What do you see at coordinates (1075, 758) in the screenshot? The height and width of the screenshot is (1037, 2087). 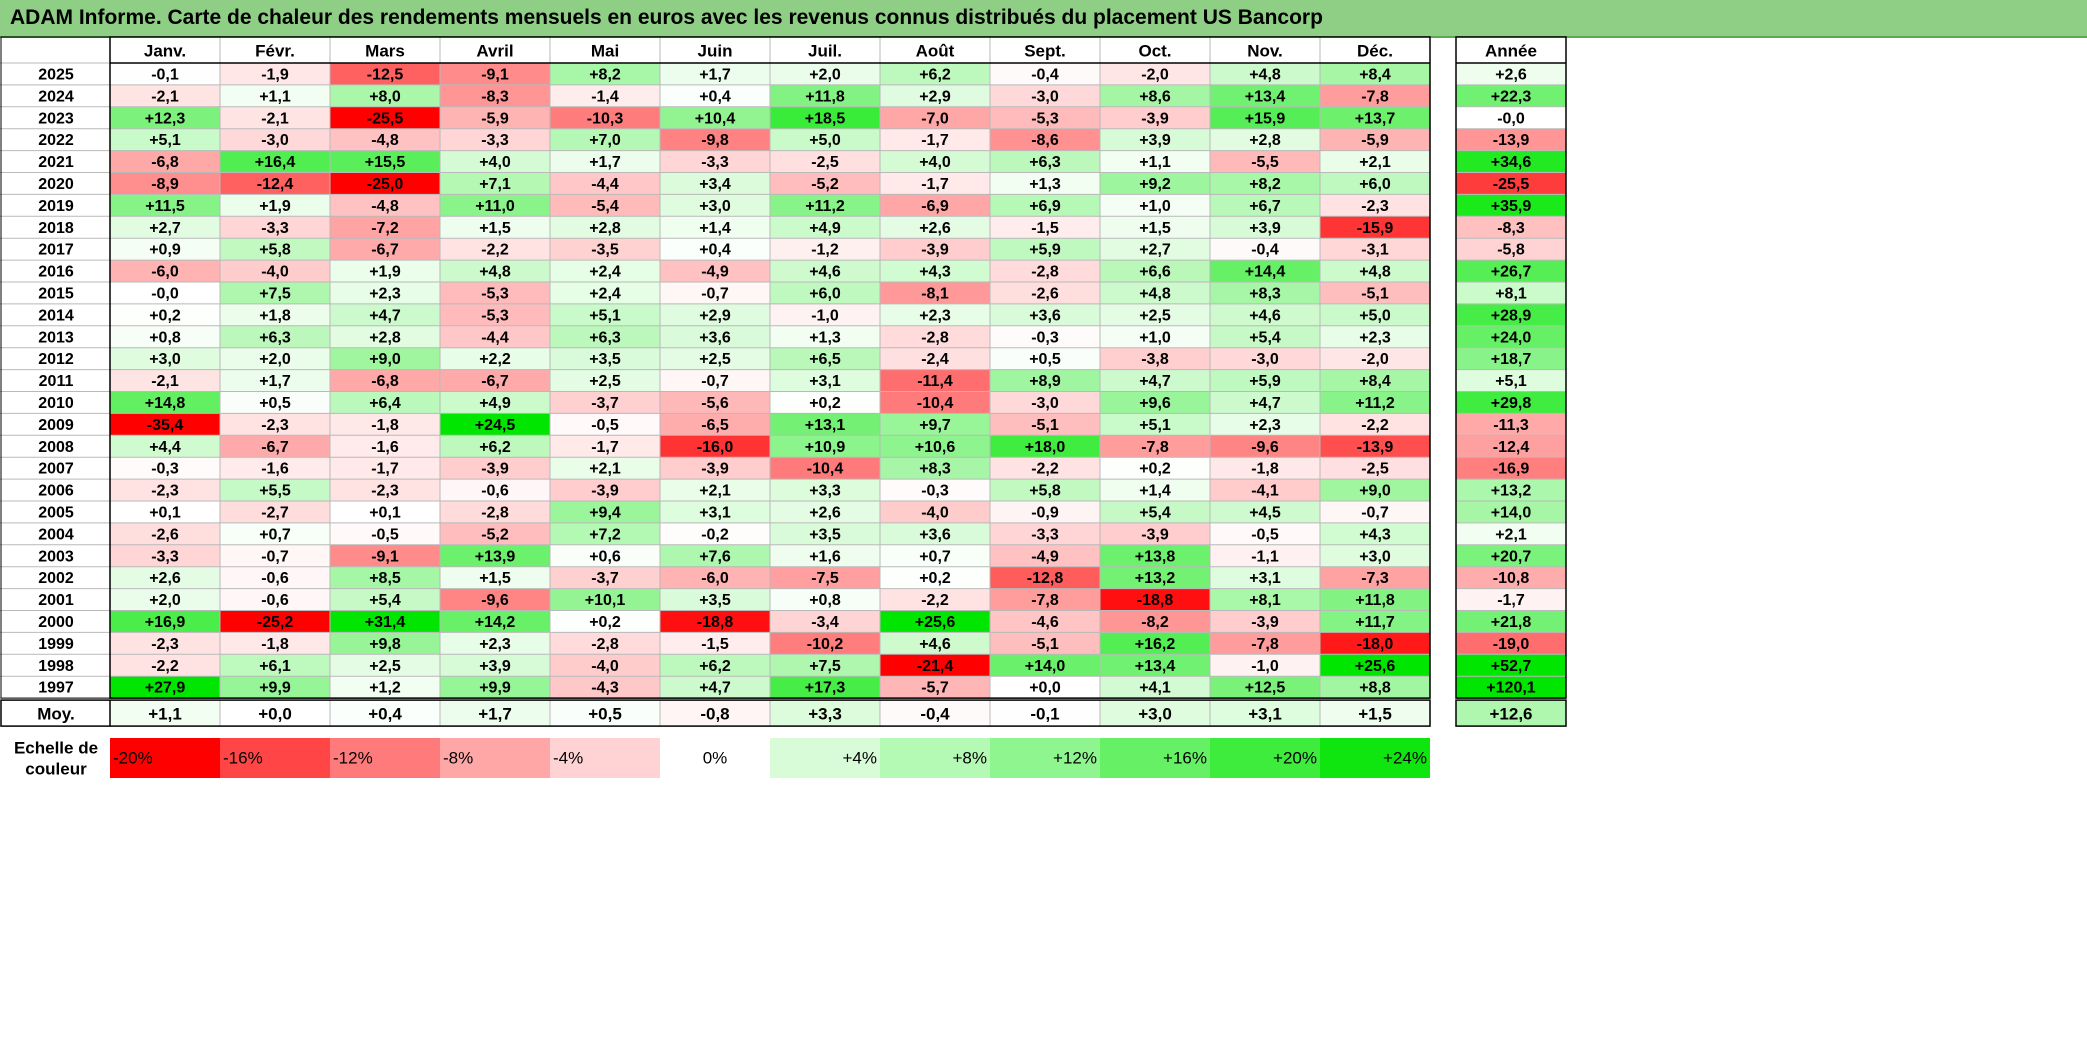 I see `scale-label-9: +12%` at bounding box center [1075, 758].